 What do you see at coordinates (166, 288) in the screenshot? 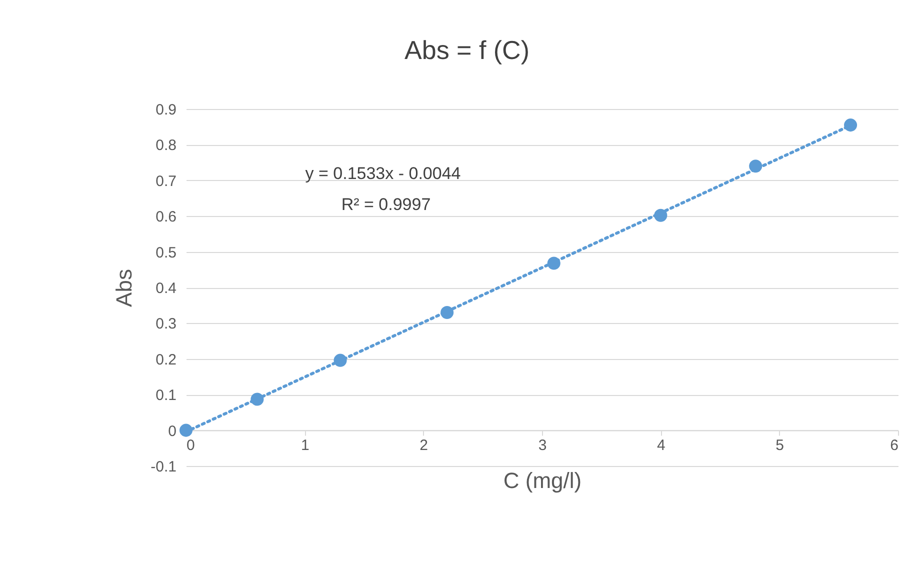
I see `y-tick-label: 0.4` at bounding box center [166, 288].